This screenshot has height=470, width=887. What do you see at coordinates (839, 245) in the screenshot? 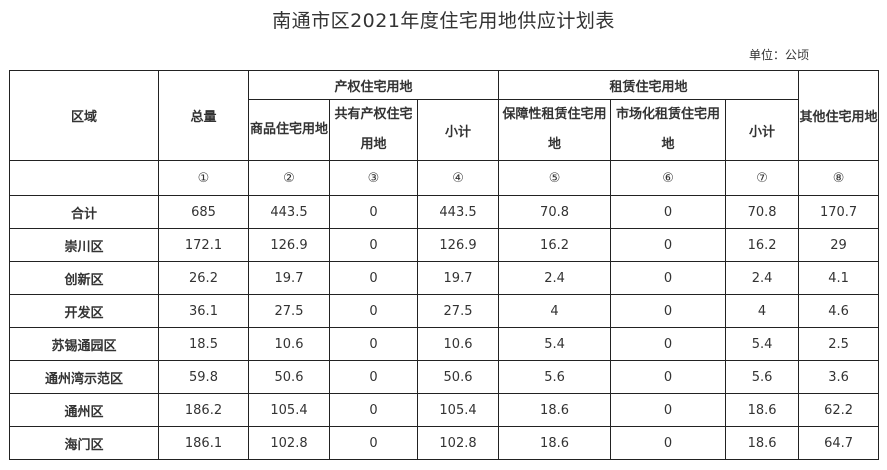
I see `table-cell: 29` at bounding box center [839, 245].